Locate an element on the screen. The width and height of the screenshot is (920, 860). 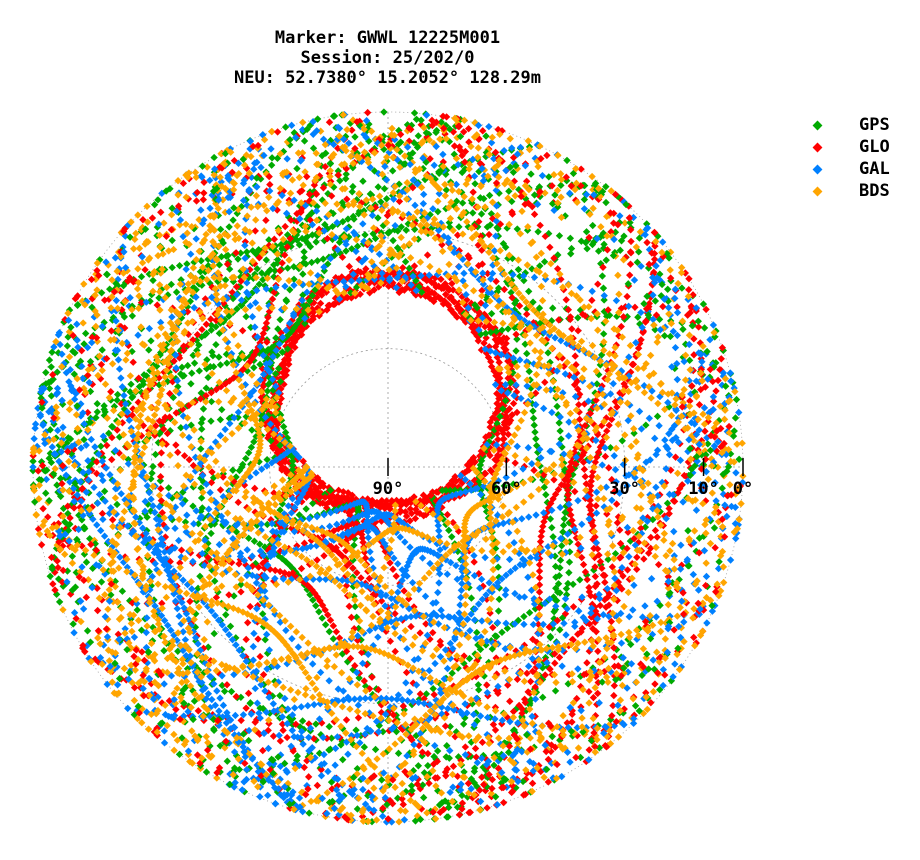
title-session: Session: 25/202/0 is located at coordinates (387, 58).